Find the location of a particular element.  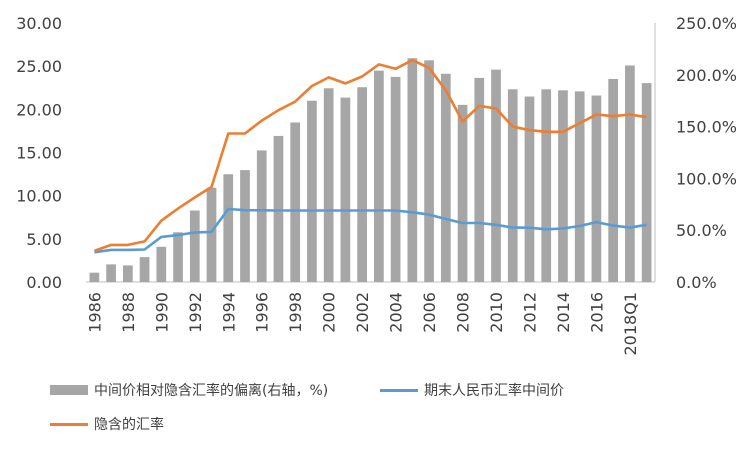

left-tick-label: 0.00 is located at coordinates (44, 282).